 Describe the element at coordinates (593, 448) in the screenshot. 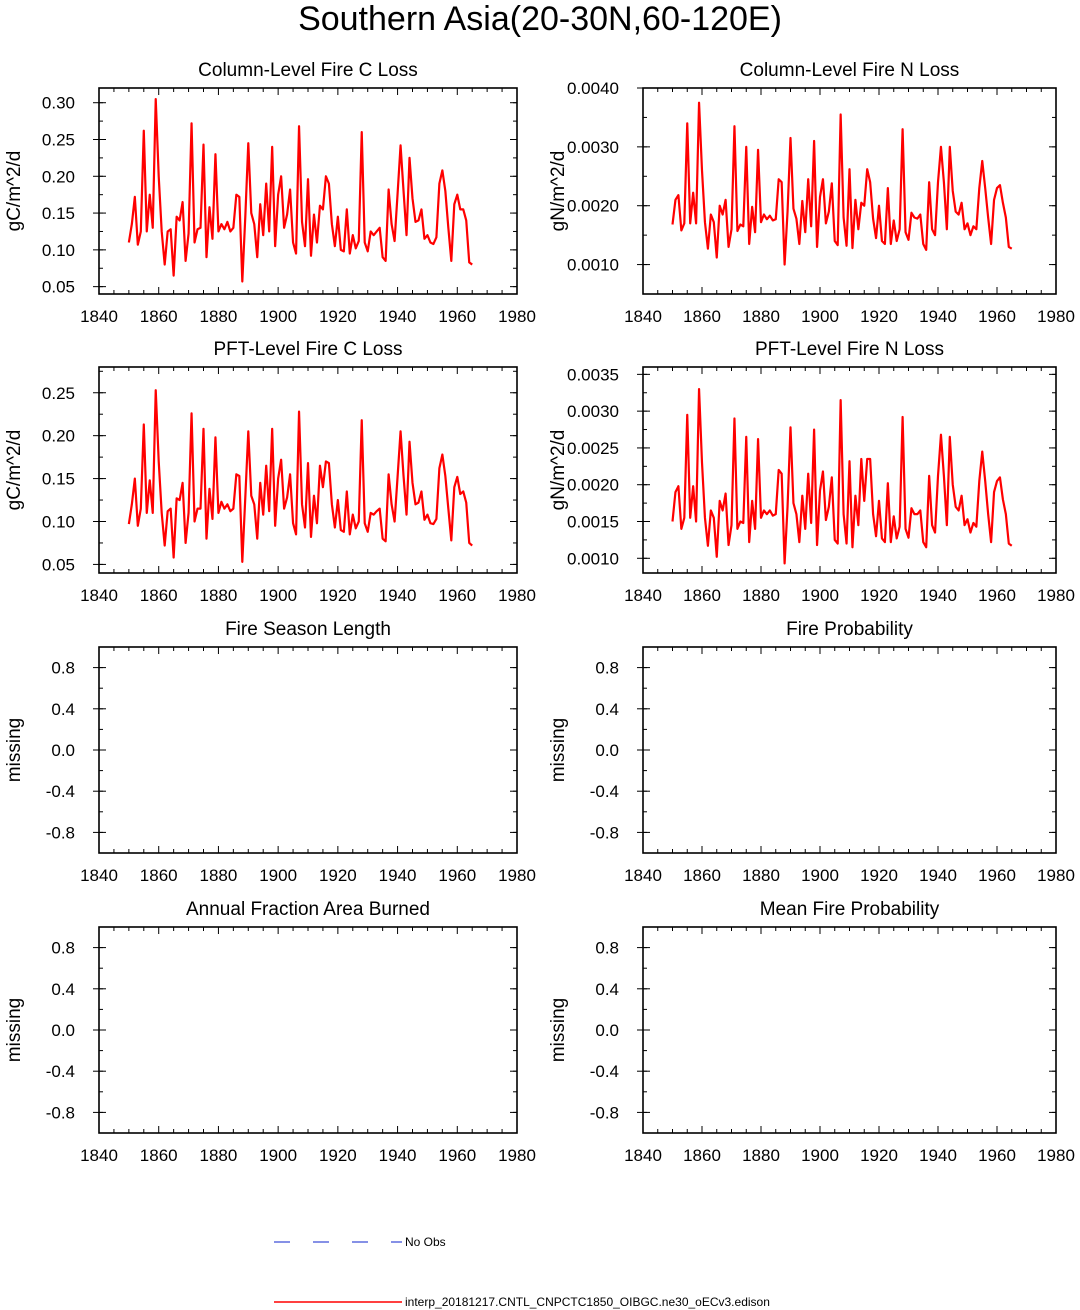

I see `y-tick-label: 0.0025` at that location.